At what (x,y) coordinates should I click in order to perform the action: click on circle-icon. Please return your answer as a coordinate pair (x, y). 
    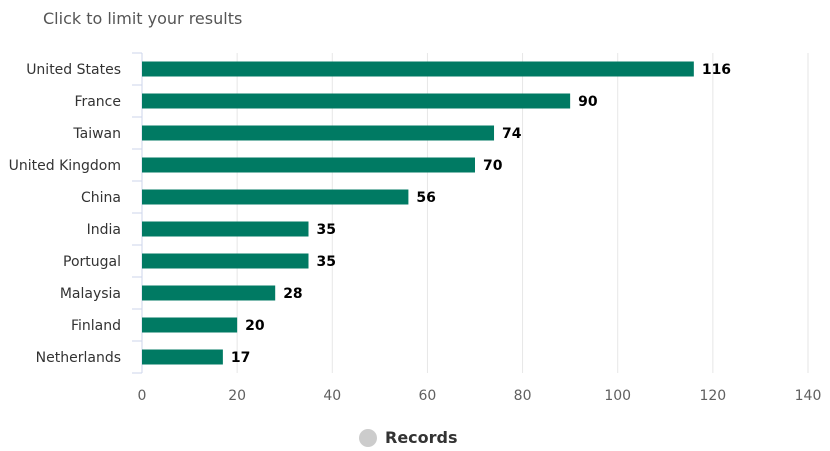
    Looking at the image, I should click on (368, 437).